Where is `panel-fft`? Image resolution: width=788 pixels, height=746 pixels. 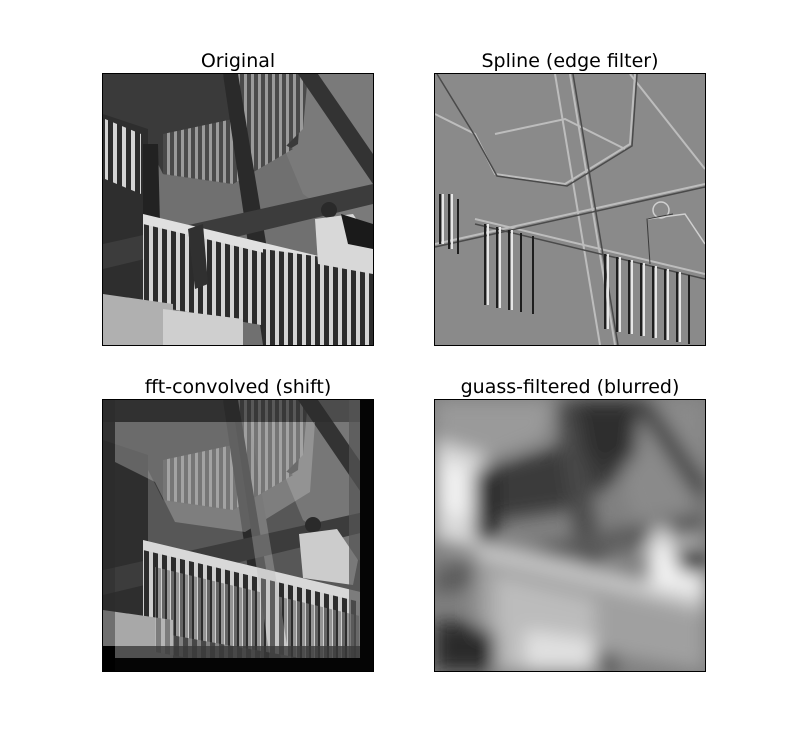 panel-fft is located at coordinates (238, 535).